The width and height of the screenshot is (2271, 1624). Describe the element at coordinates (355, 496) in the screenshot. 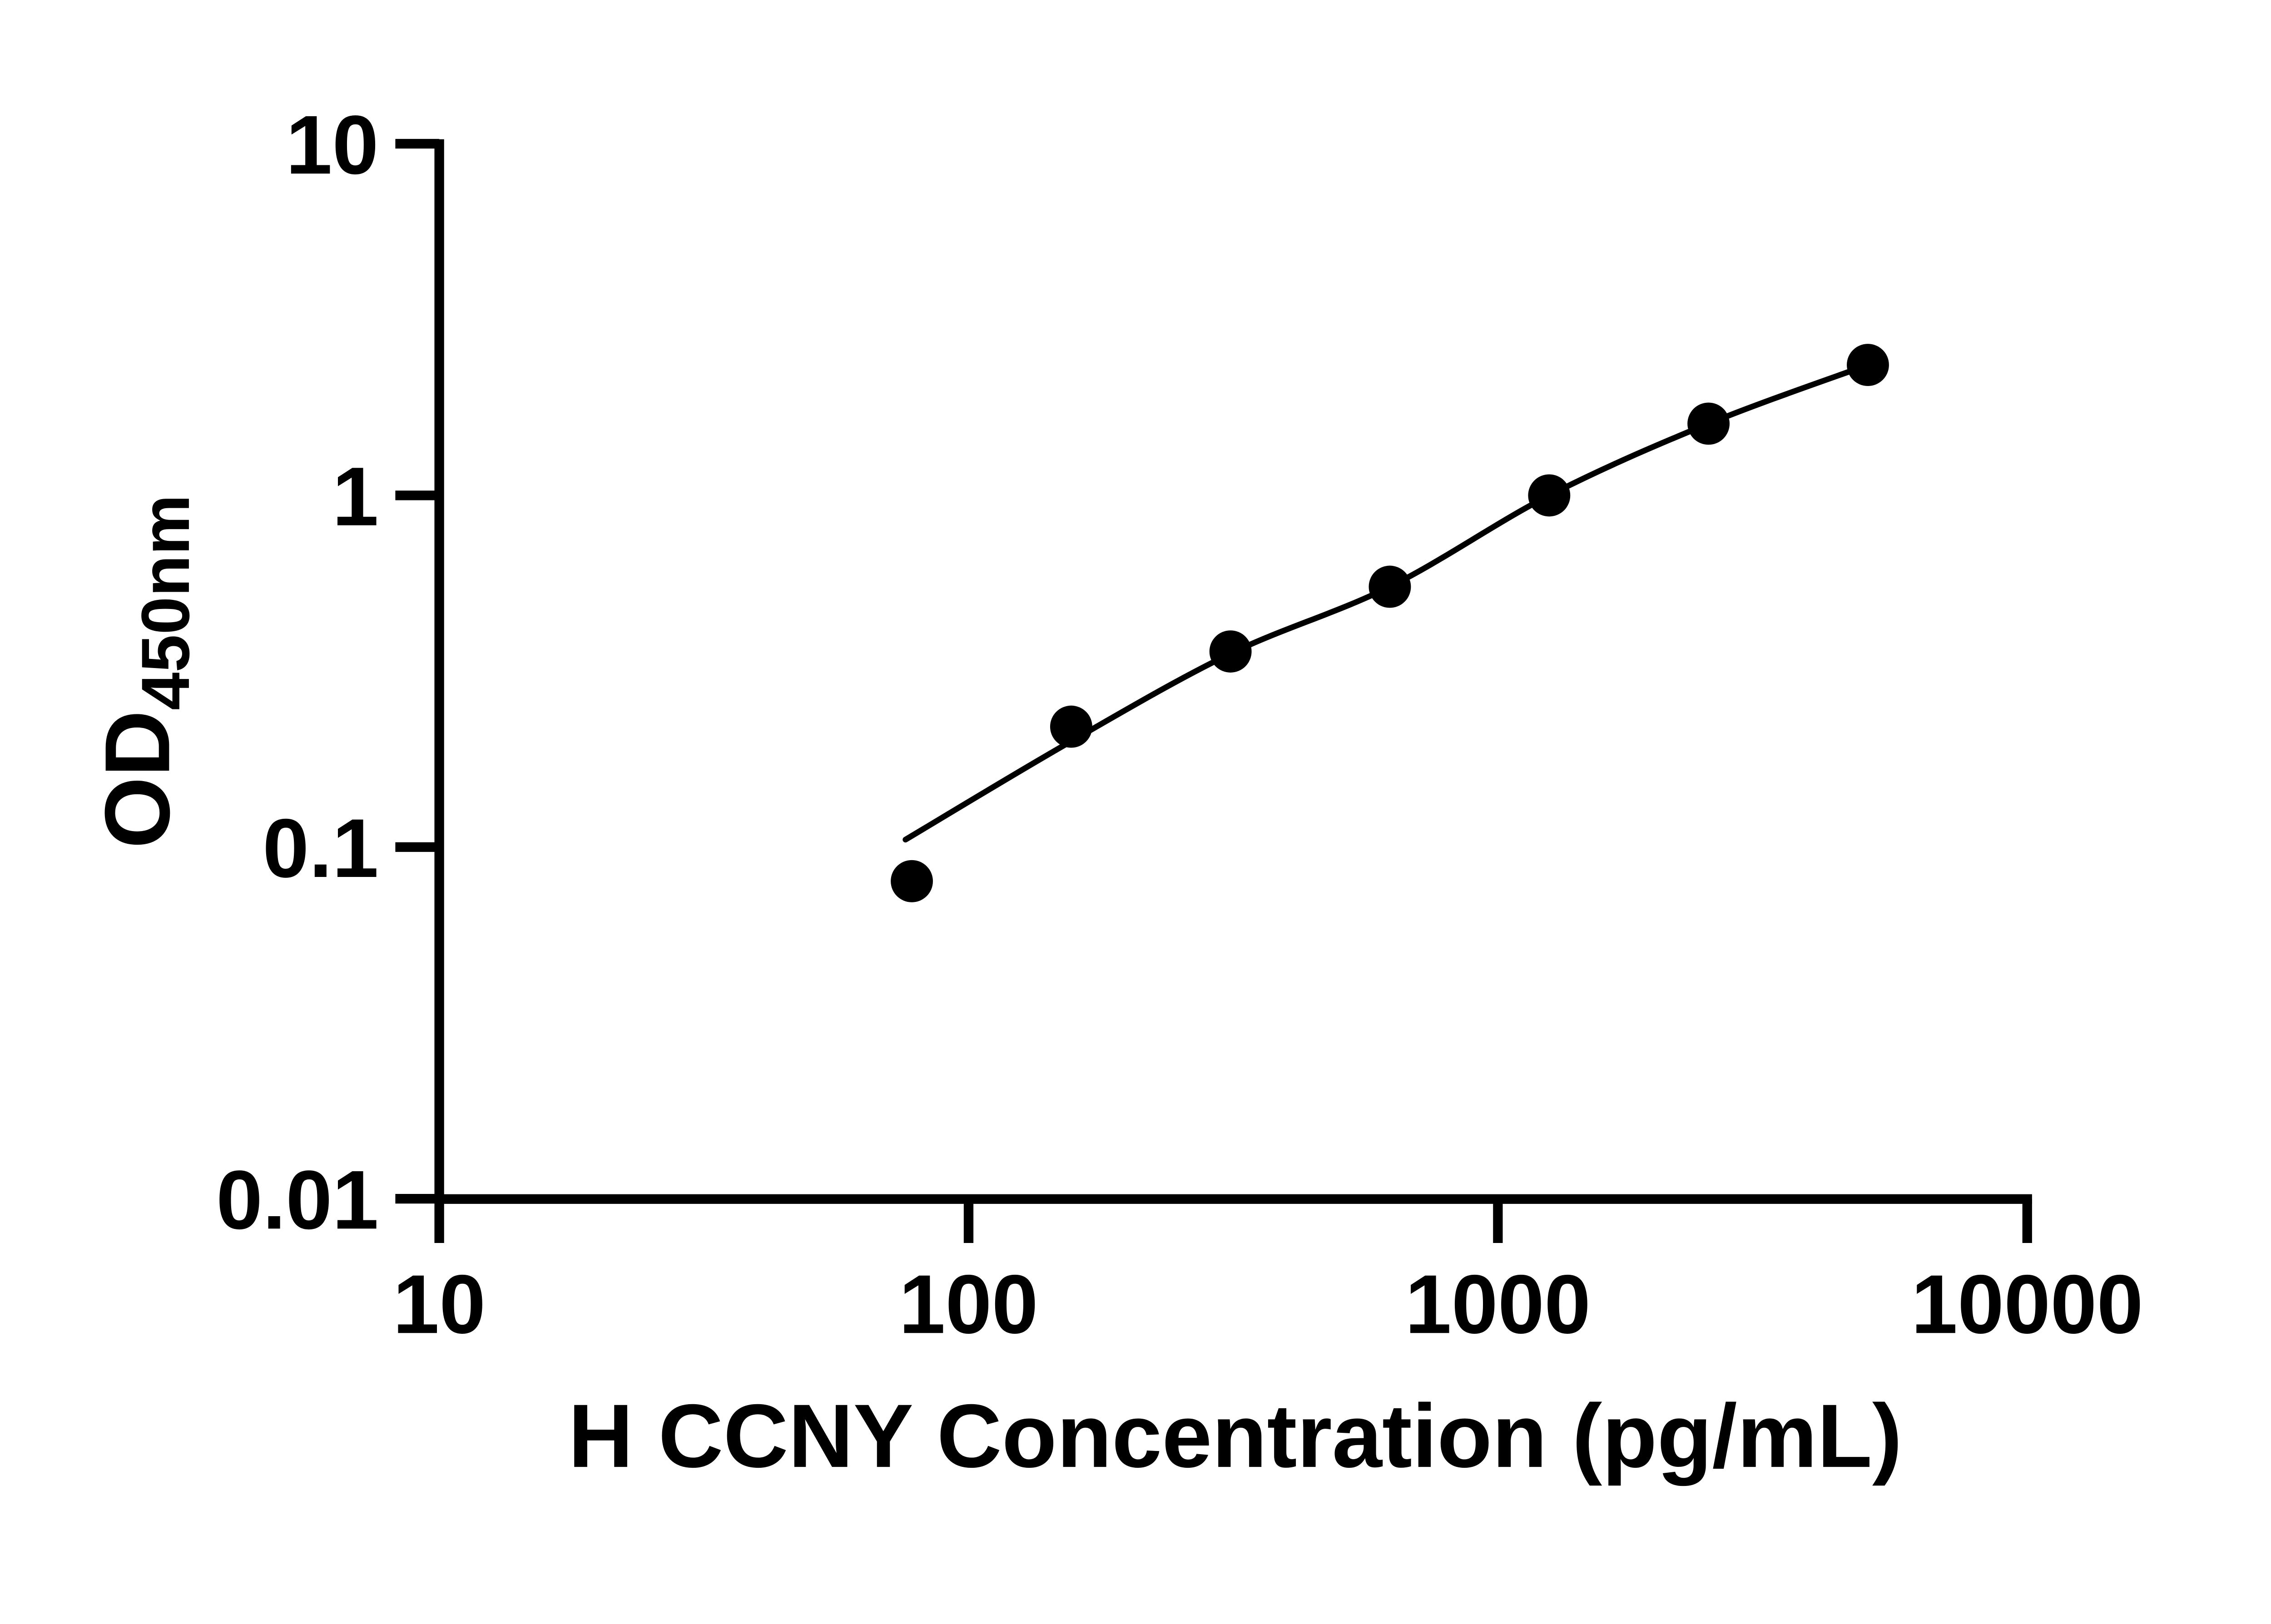

I see `y-tick-label-1: 1` at that location.